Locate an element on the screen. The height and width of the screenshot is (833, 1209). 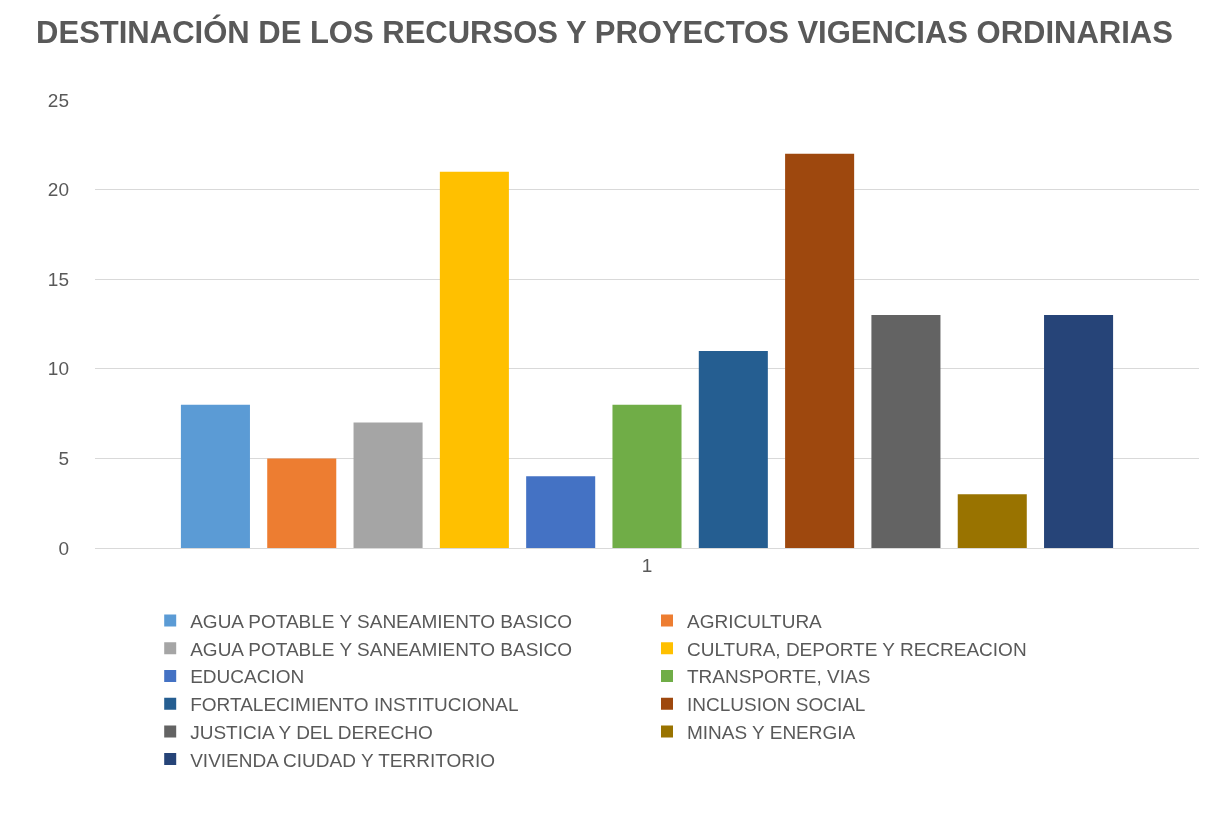
y-tick-label: 0 is located at coordinates (63, 548).